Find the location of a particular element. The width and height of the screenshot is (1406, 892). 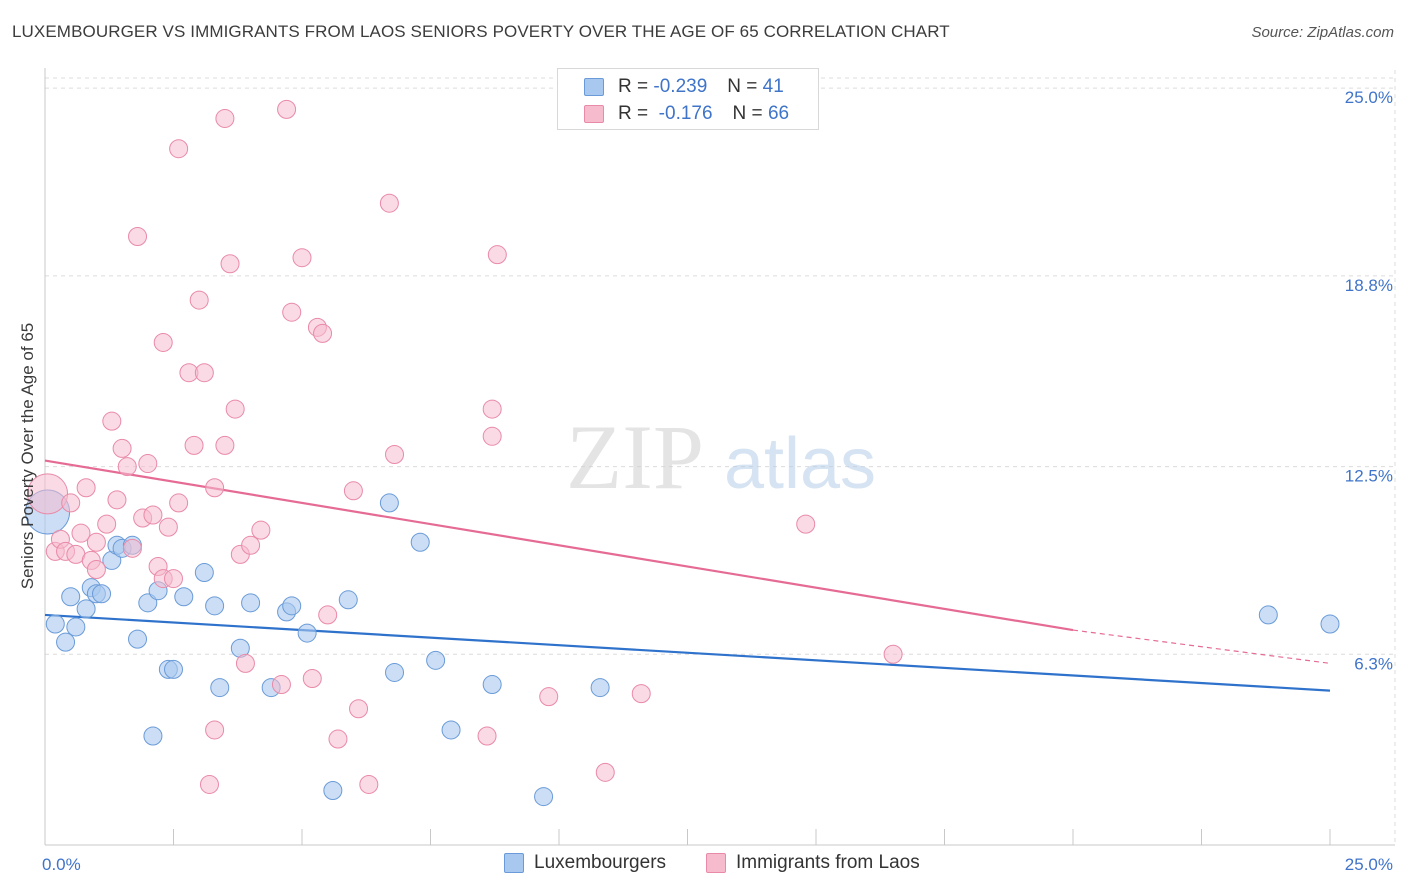

legend-row-luxembourgers: R = -0.239 N = 41 is located at coordinates (684, 87).